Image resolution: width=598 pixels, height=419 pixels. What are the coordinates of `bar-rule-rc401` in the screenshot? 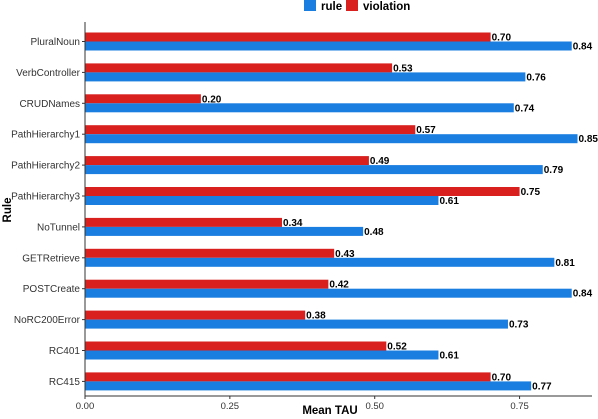 It's located at (262, 355).